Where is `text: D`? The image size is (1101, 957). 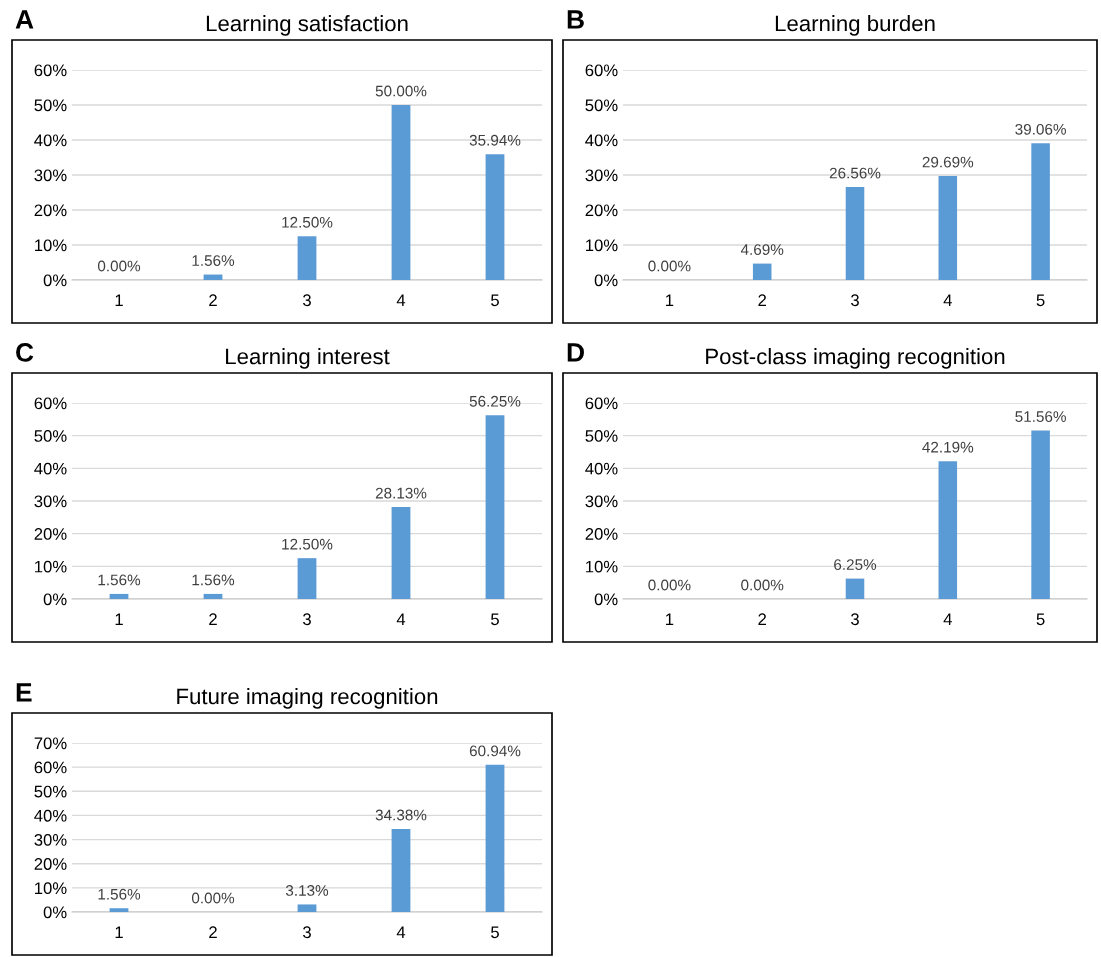 text: D is located at coordinates (575, 352).